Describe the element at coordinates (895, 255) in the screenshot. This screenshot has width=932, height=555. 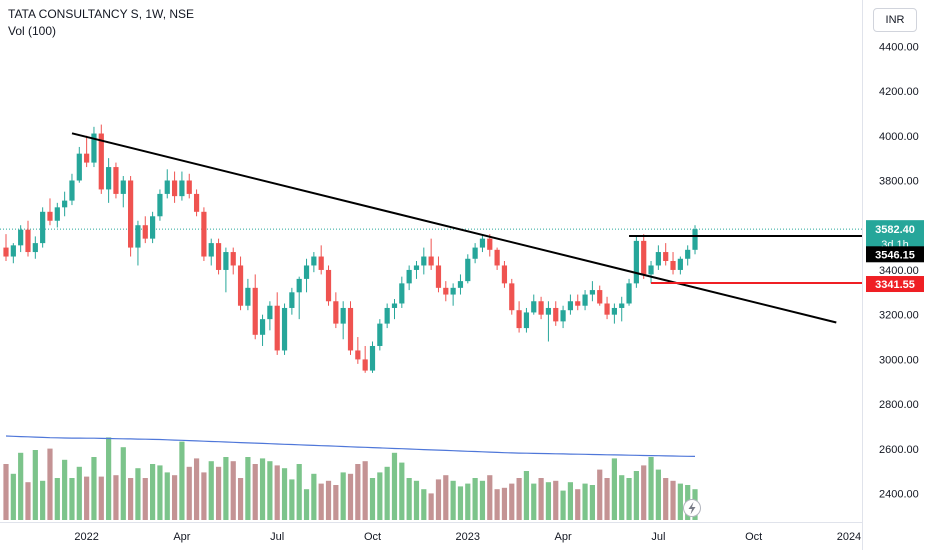
I see `resistance-price-label: 3546.15` at that location.